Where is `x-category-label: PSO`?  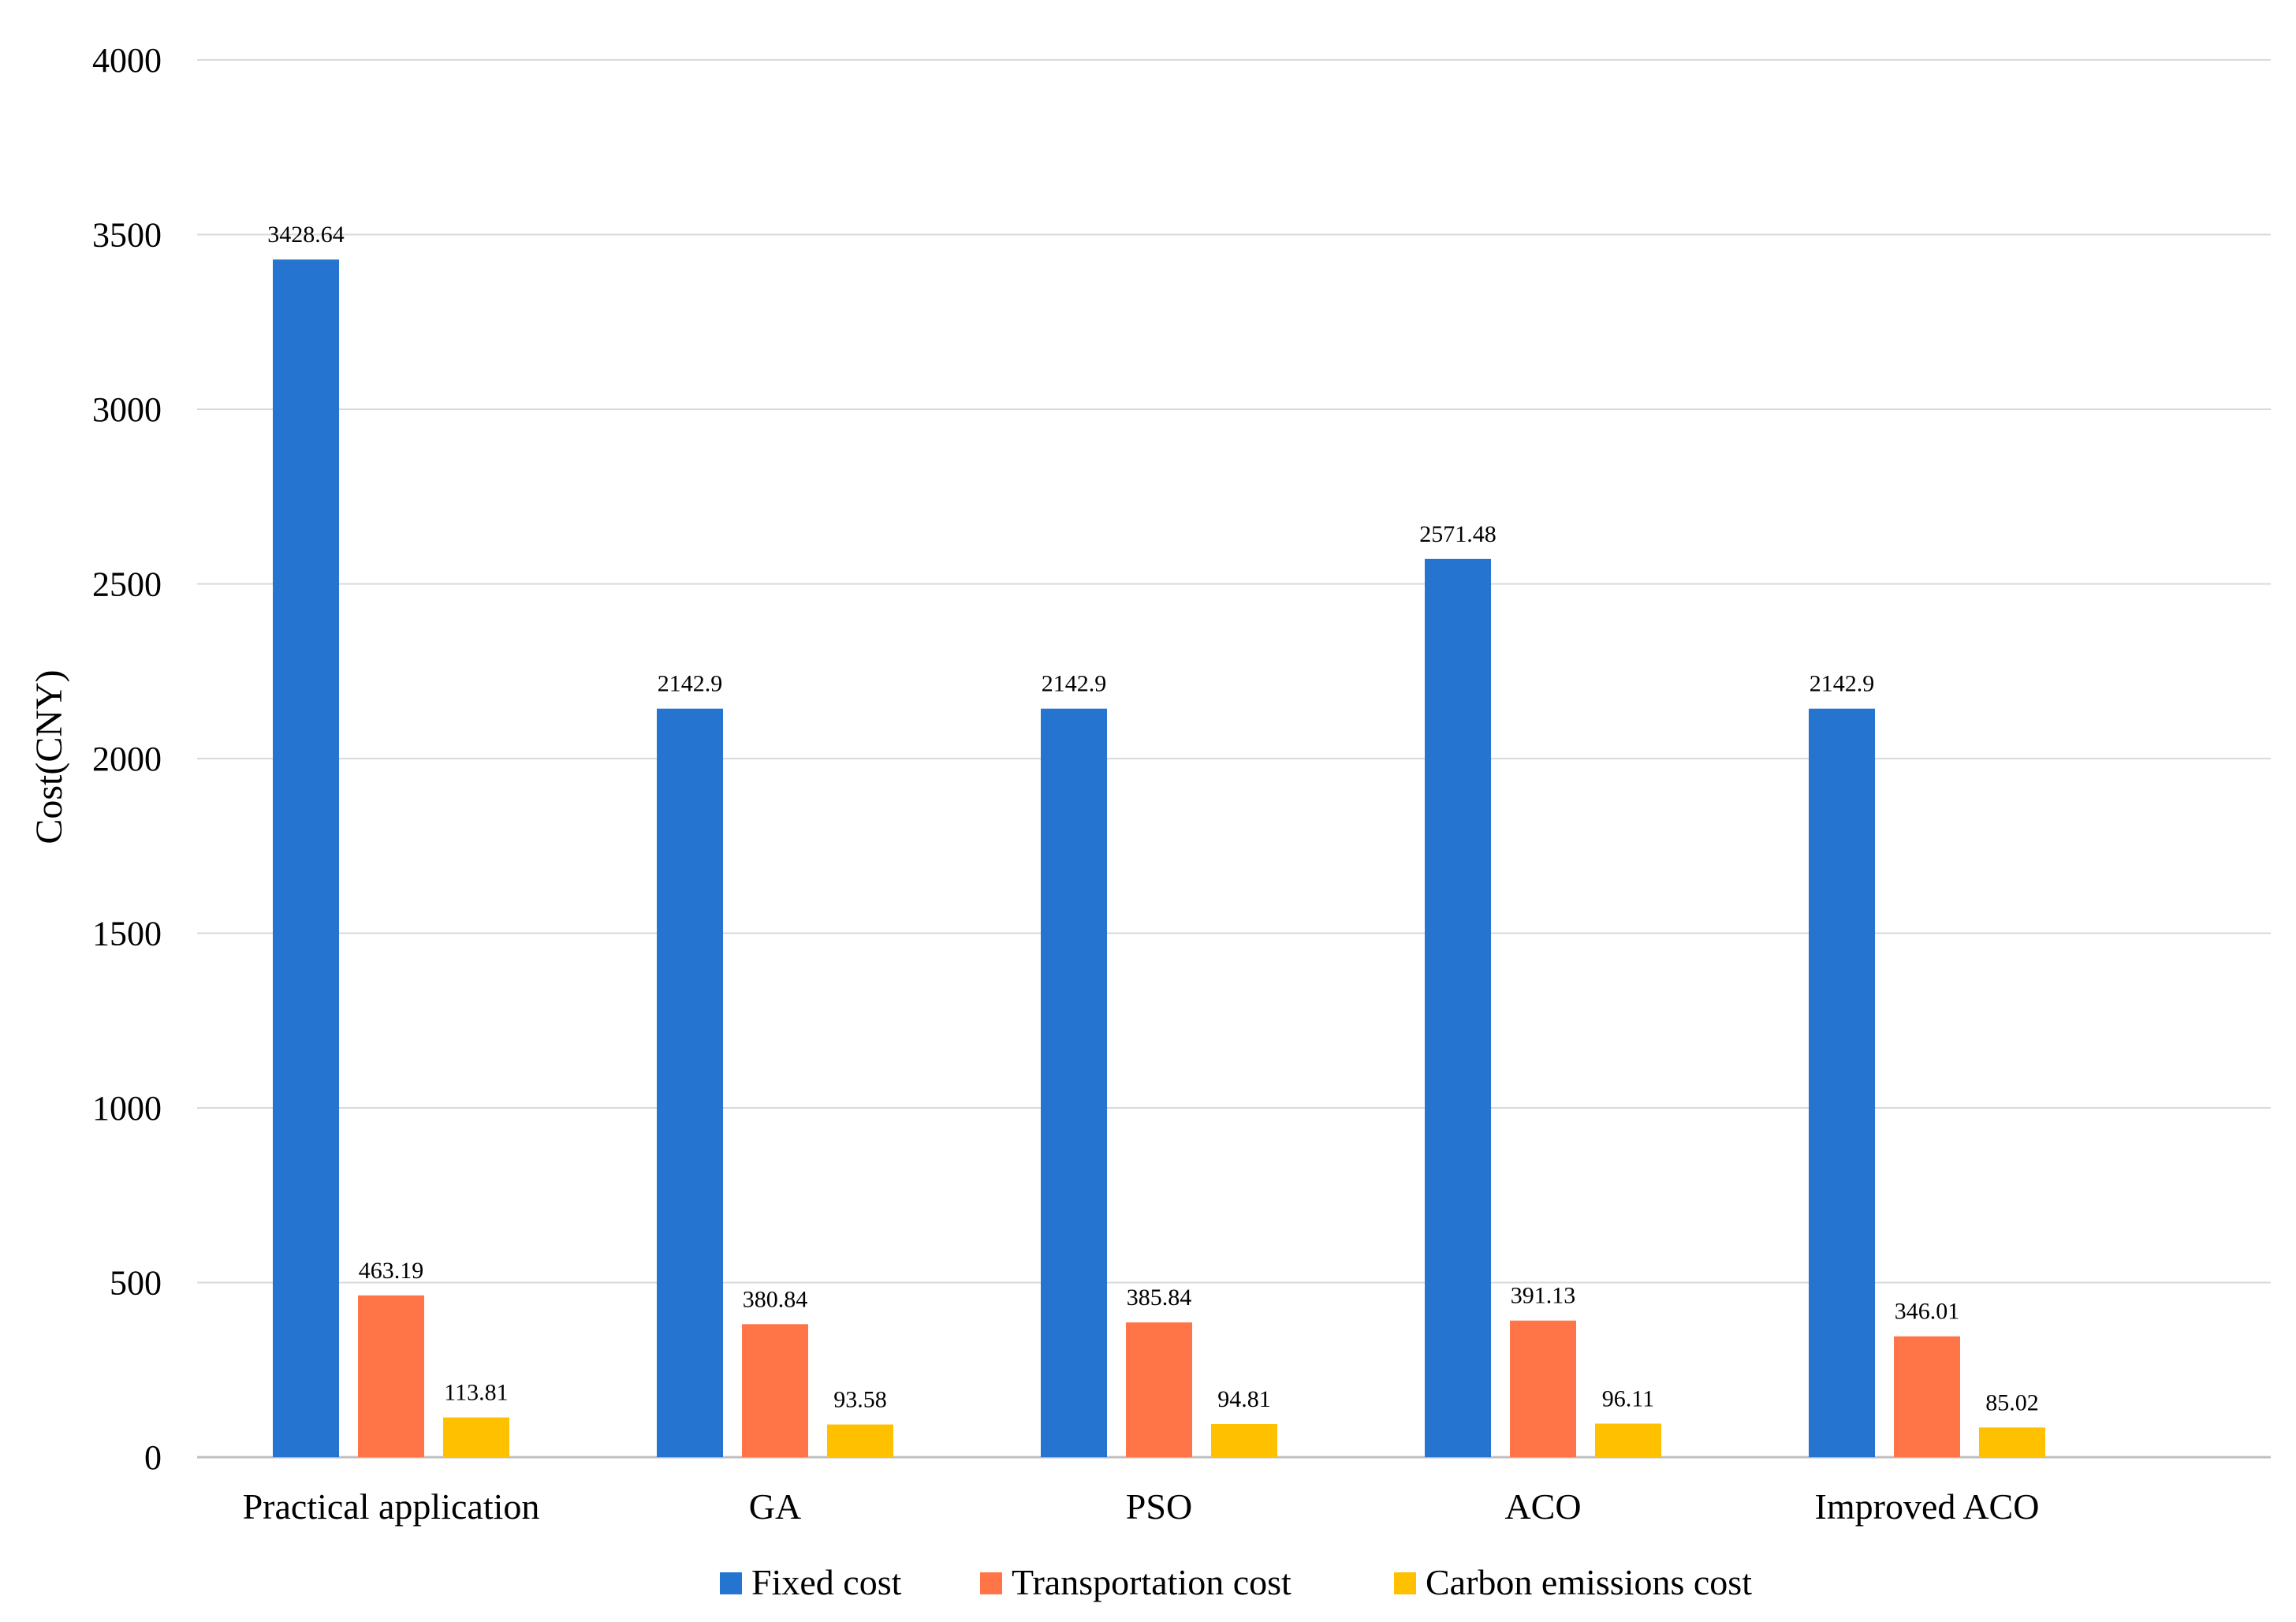
x-category-label: PSO is located at coordinates (1159, 1506).